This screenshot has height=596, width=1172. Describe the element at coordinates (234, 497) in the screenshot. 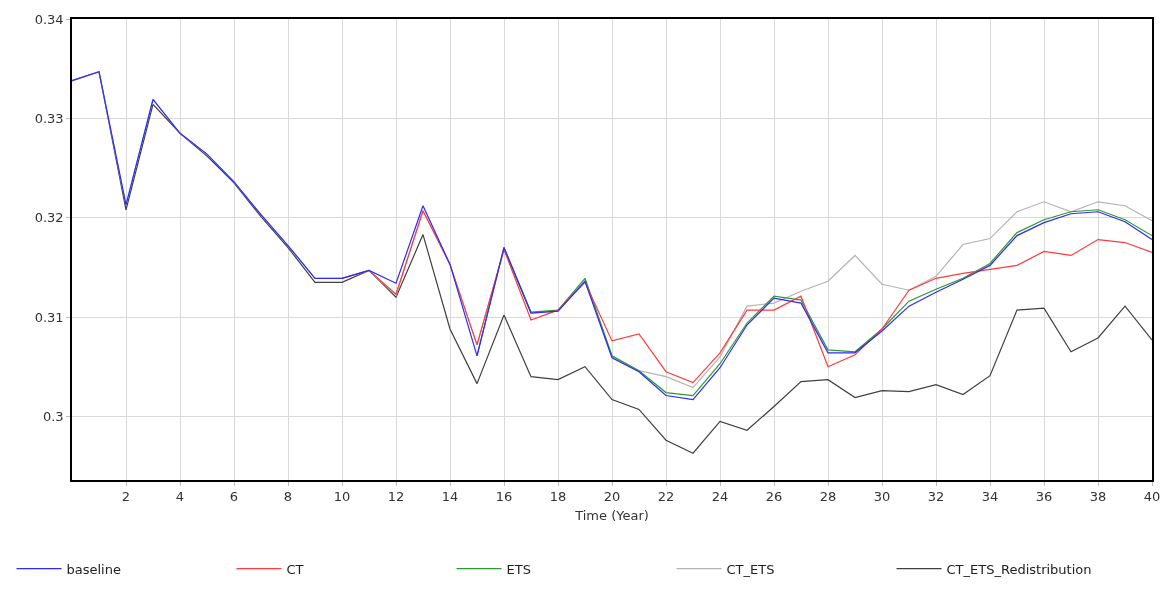

I see `x-tick-label: 6` at that location.